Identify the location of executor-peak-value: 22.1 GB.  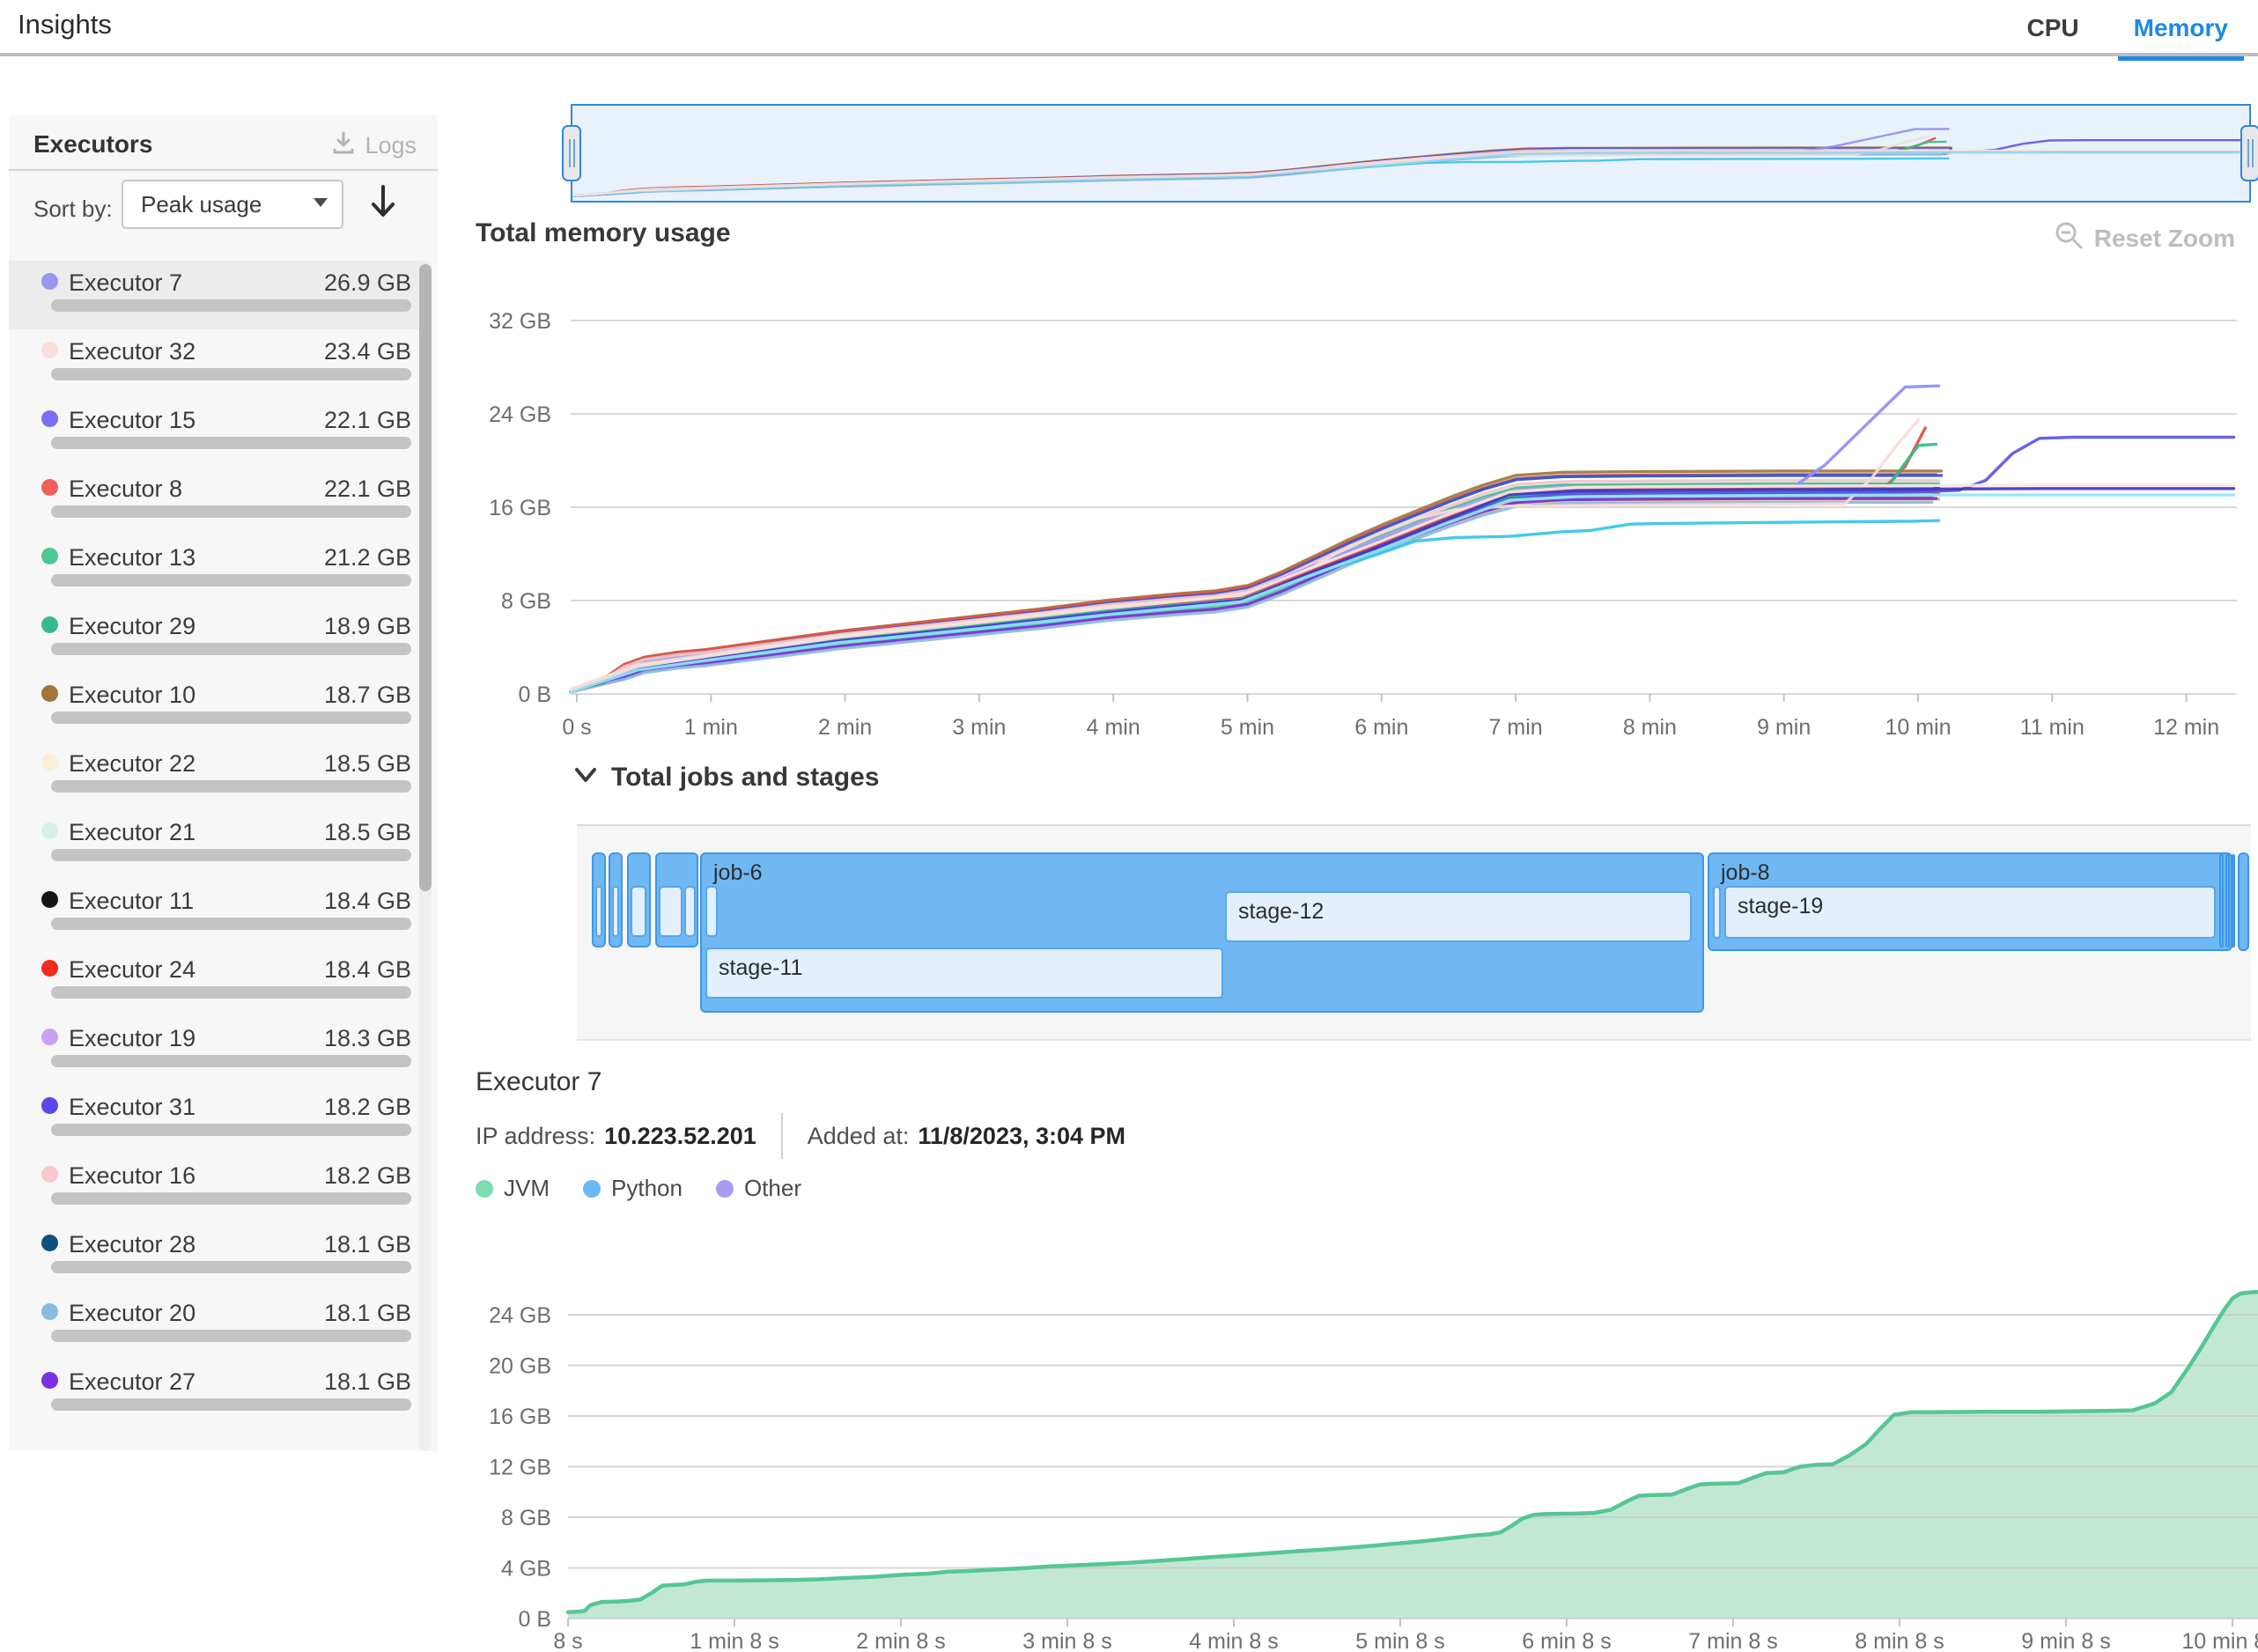
(367, 420).